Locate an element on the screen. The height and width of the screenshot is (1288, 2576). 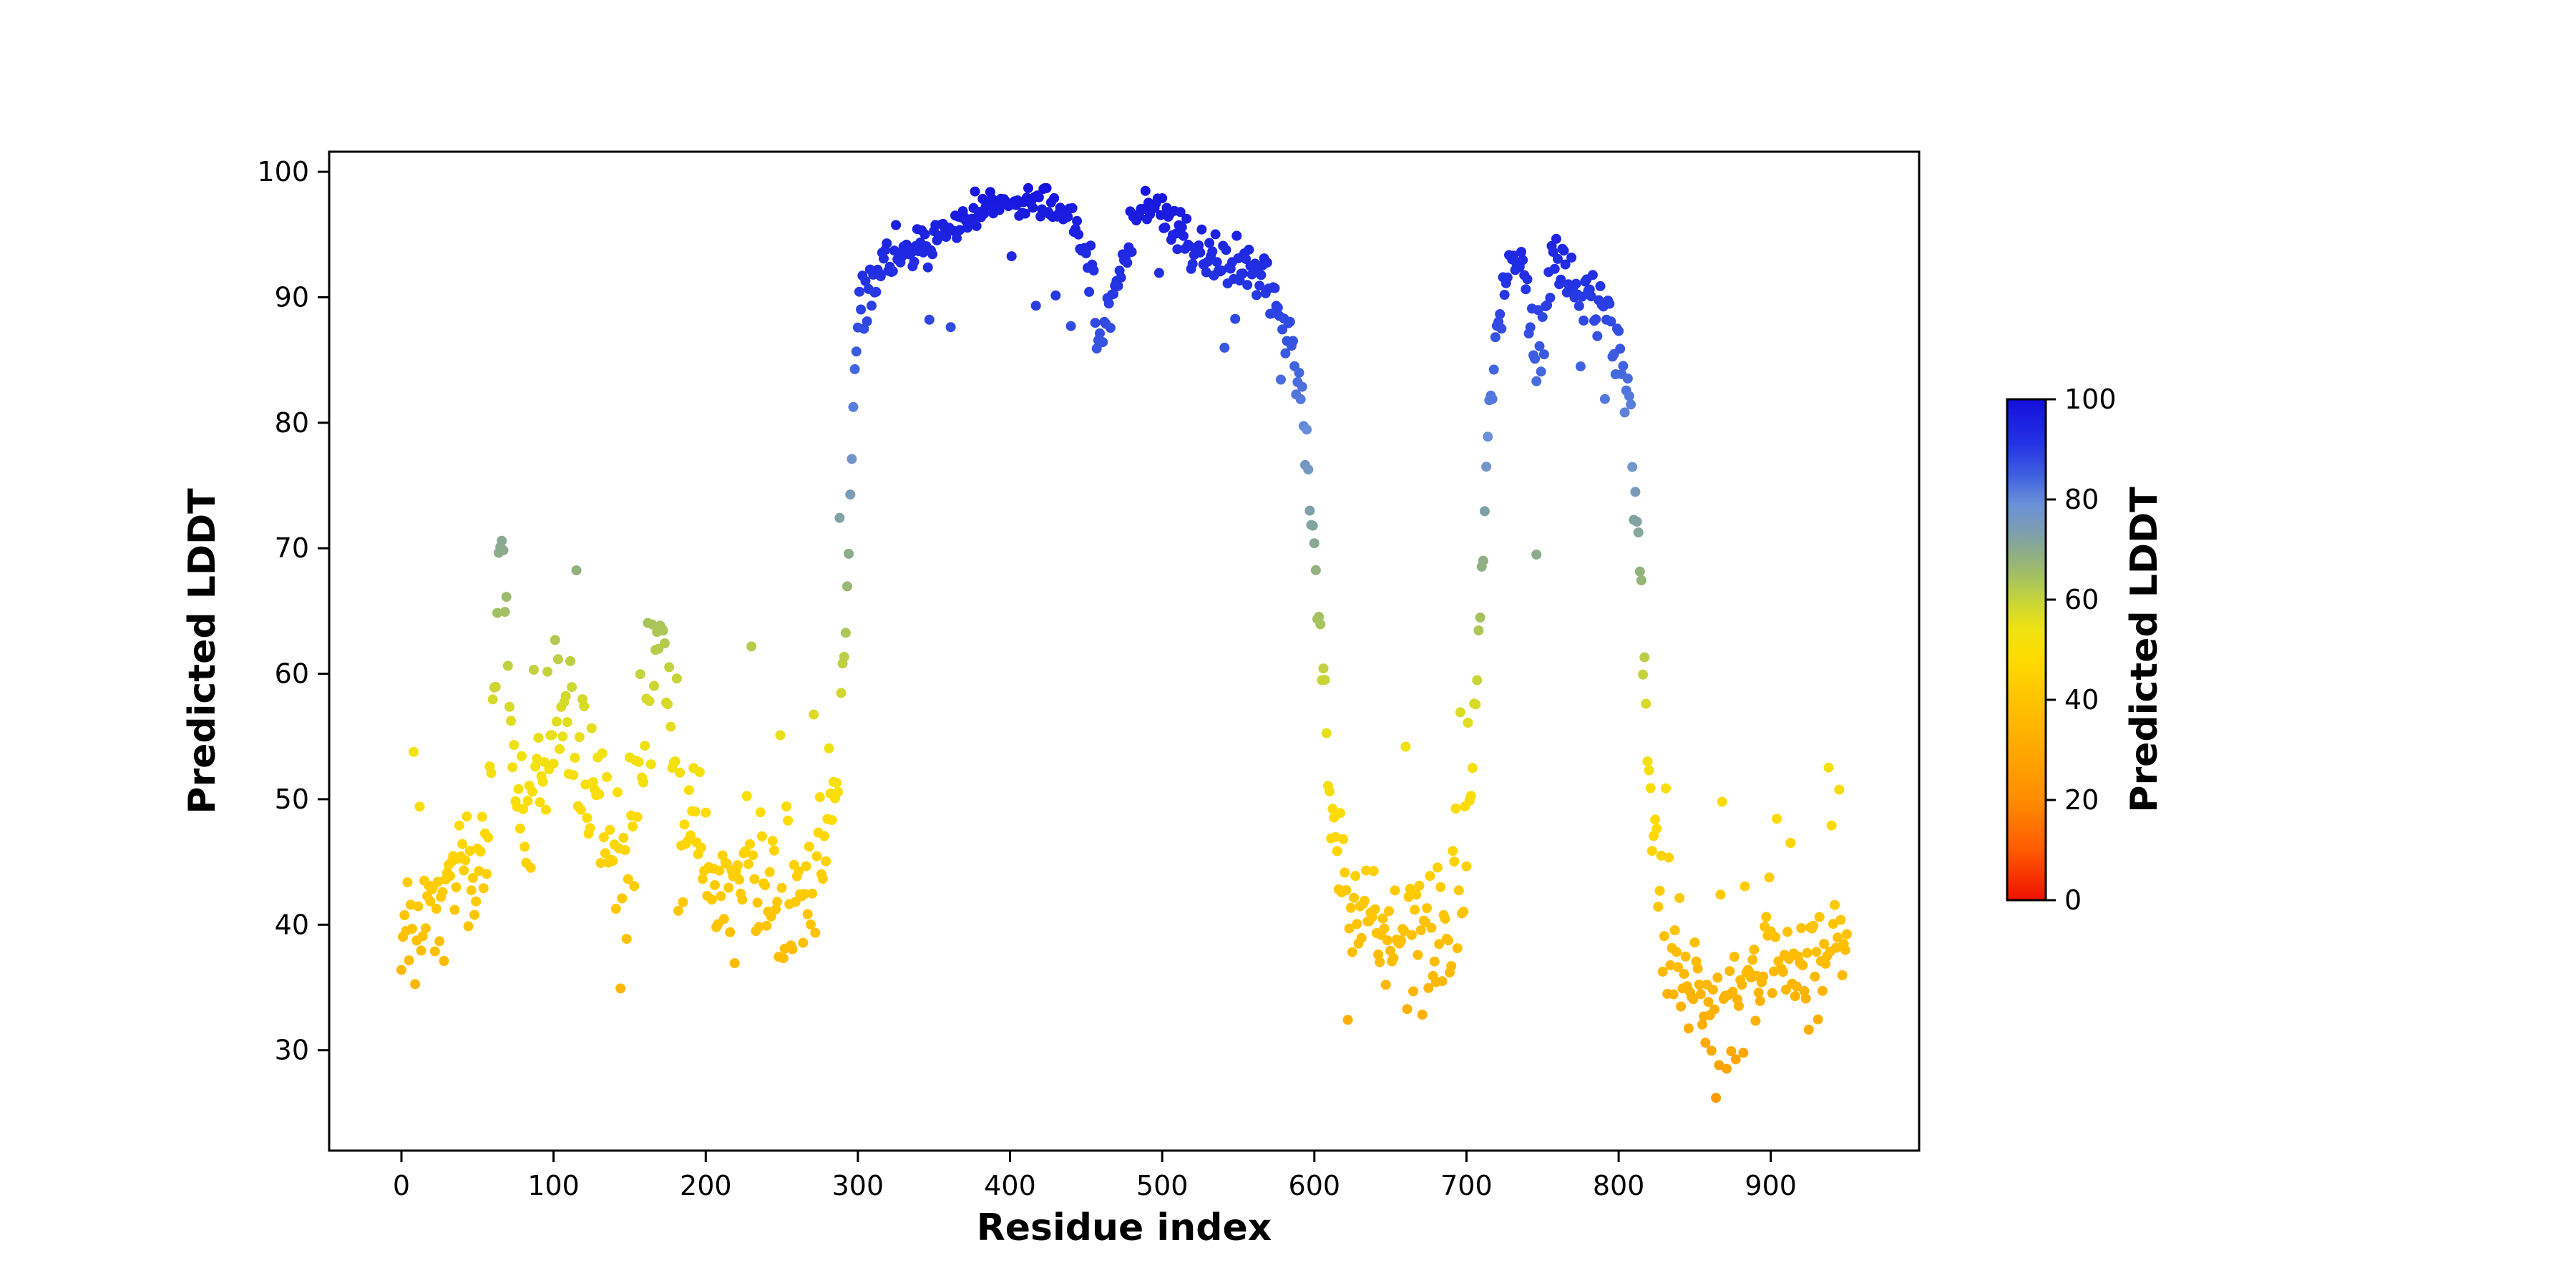
colorbar-tick-label: 40 is located at coordinates (2081, 700).